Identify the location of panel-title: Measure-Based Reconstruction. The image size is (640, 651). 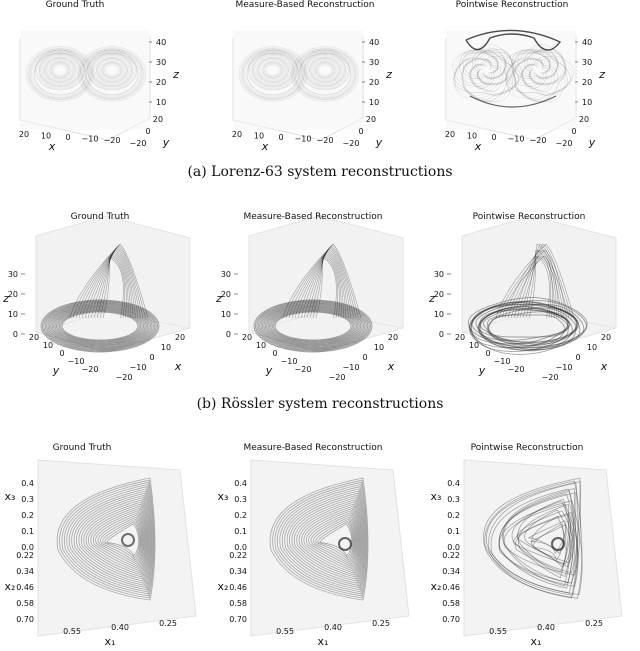
(305, 5).